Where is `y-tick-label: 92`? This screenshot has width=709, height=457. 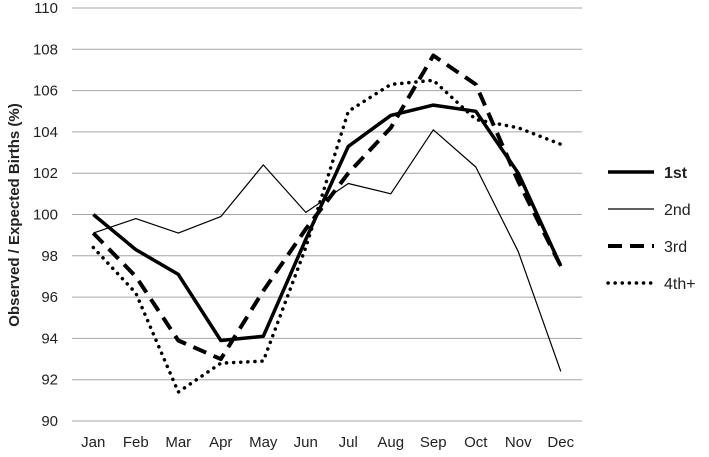
y-tick-label: 92 is located at coordinates (49, 380).